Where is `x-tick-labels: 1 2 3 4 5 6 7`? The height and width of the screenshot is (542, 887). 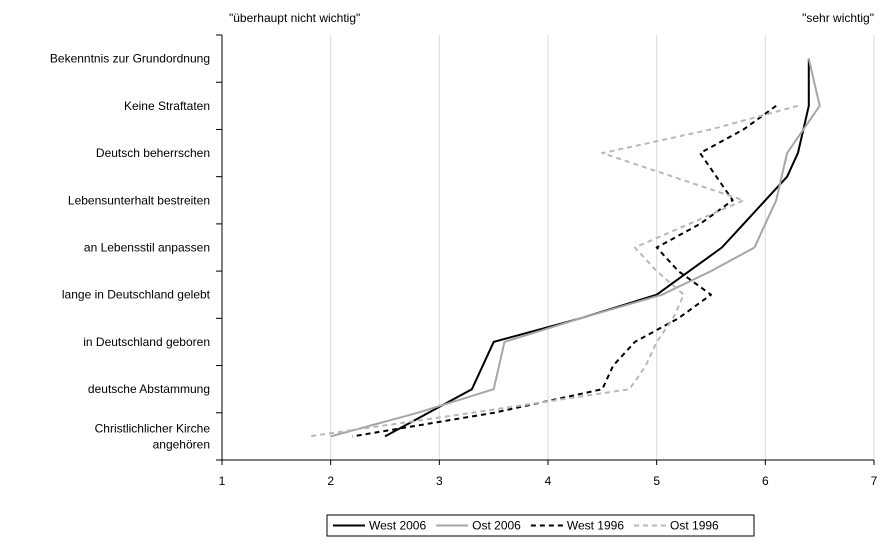 x-tick-labels: 1 2 3 4 5 6 7 is located at coordinates (548, 481).